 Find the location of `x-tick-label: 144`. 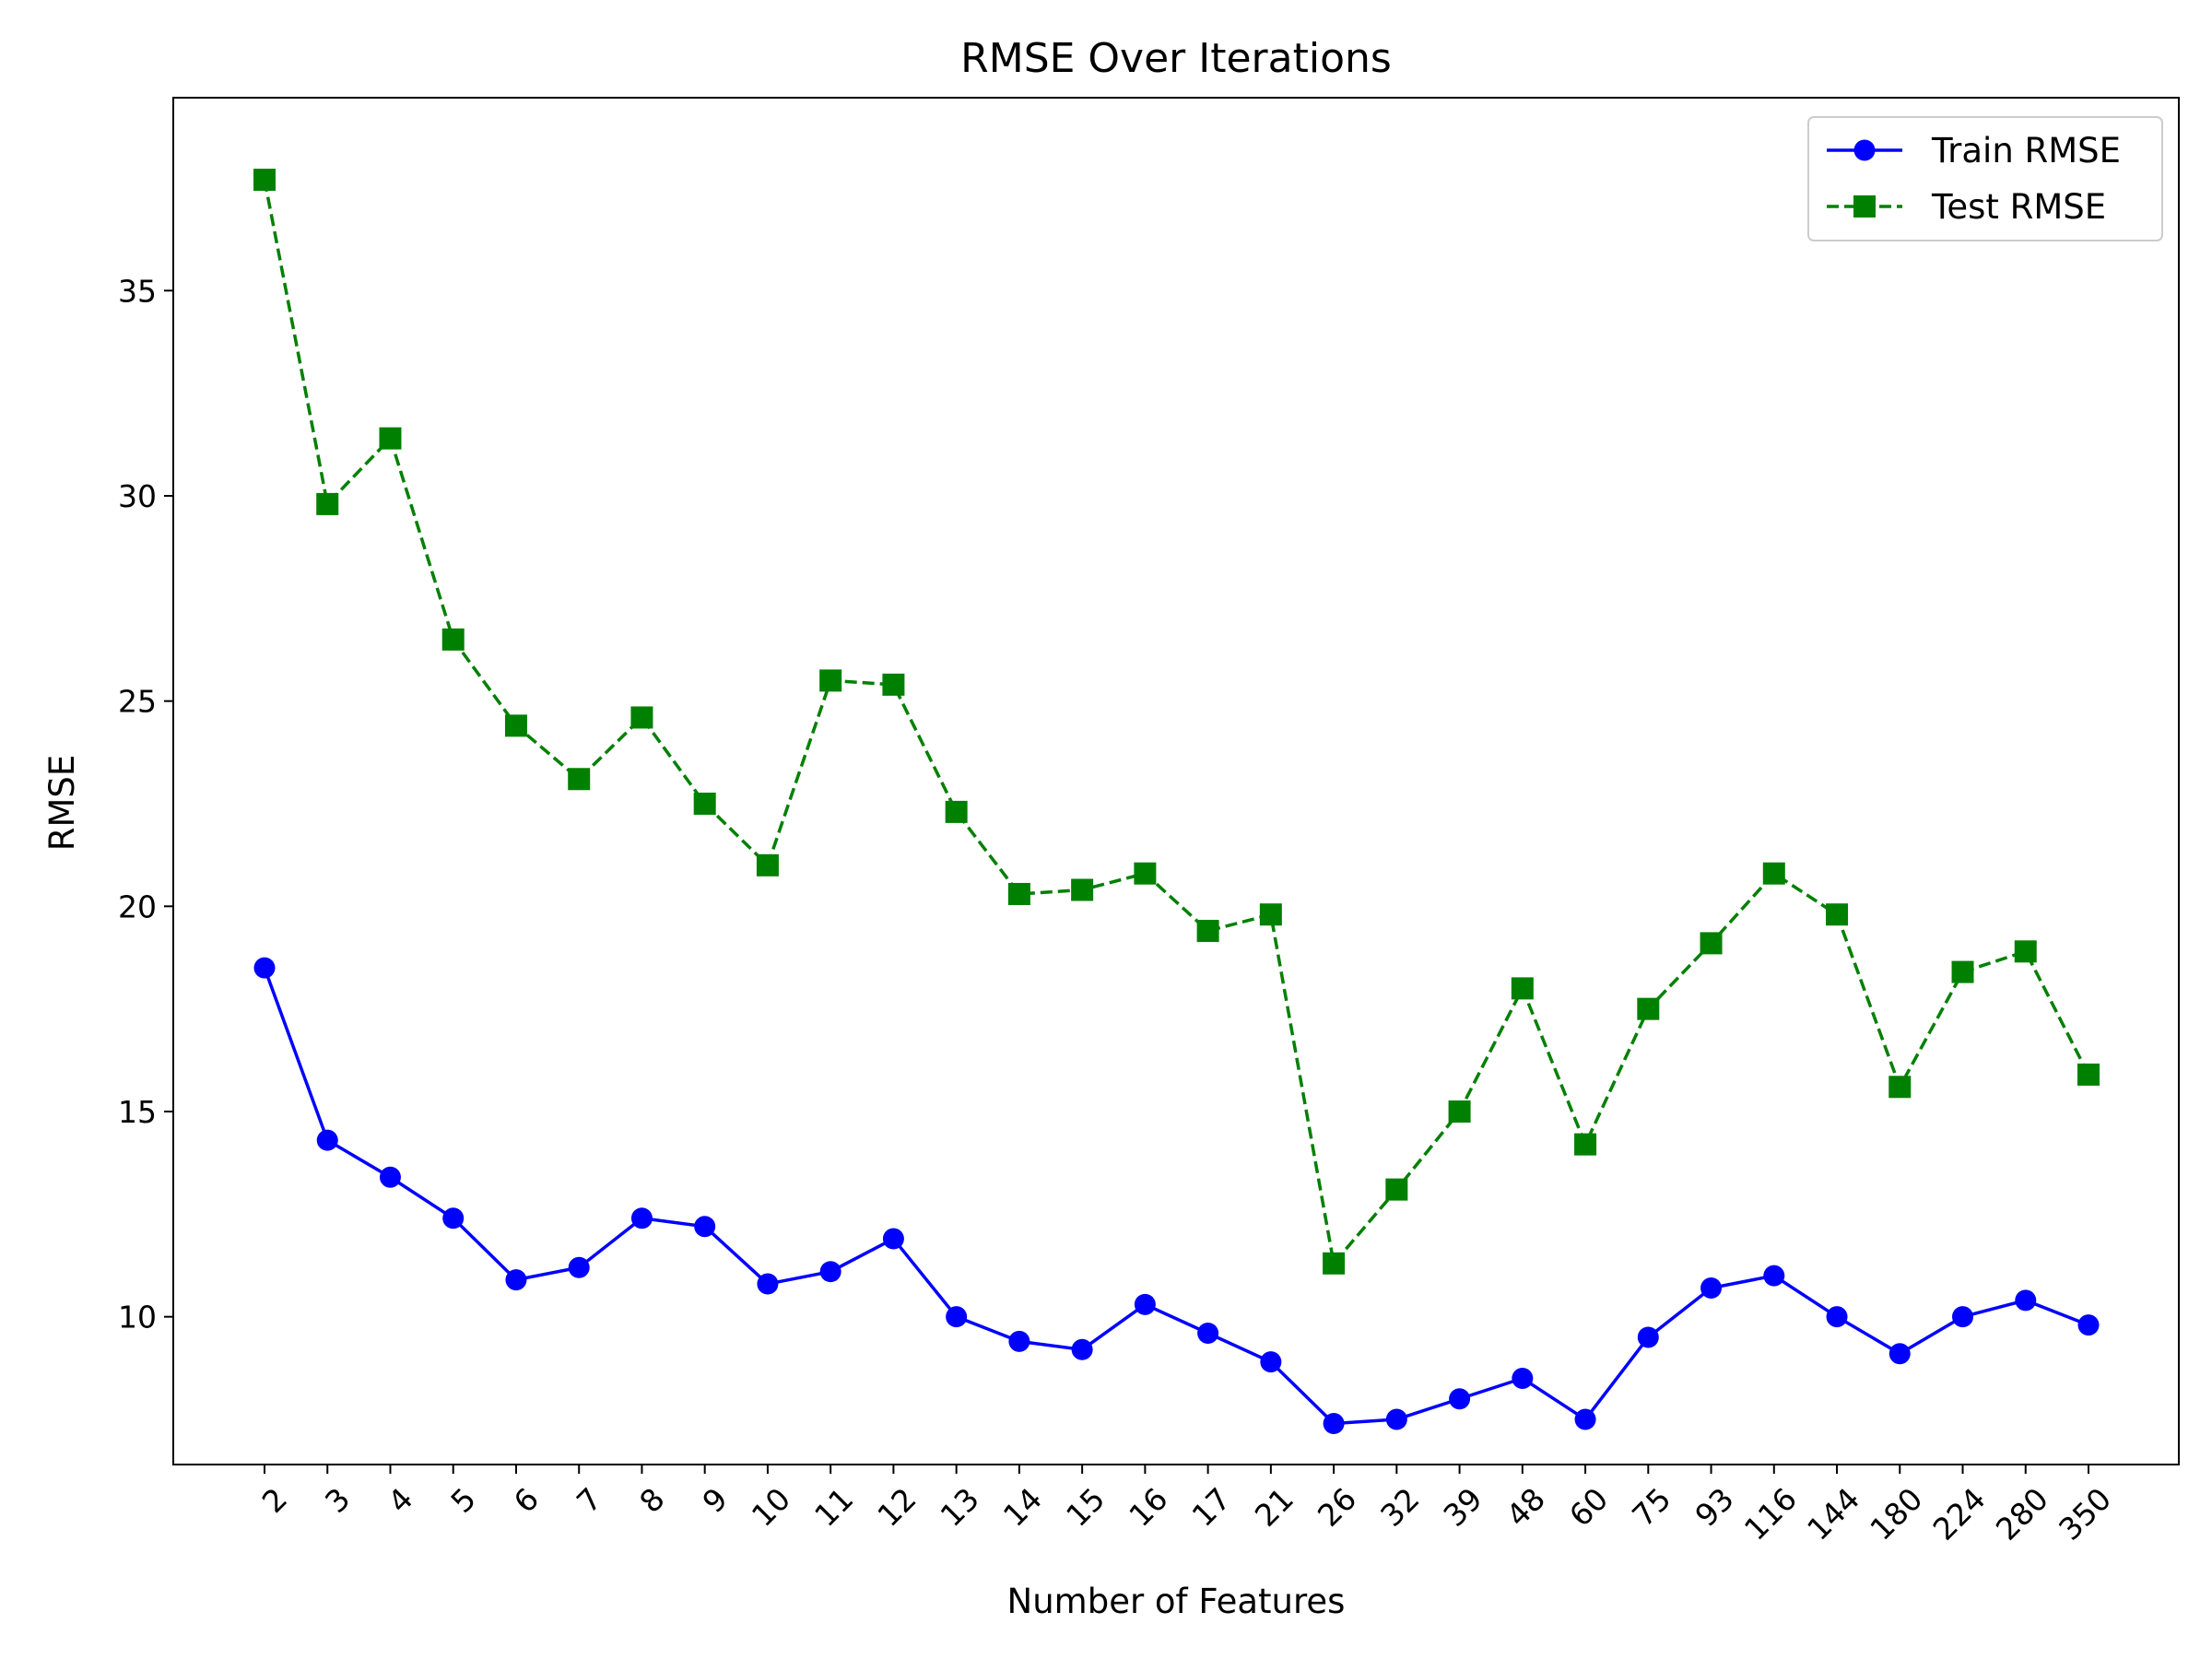

x-tick-label: 144 is located at coordinates (1833, 1514).